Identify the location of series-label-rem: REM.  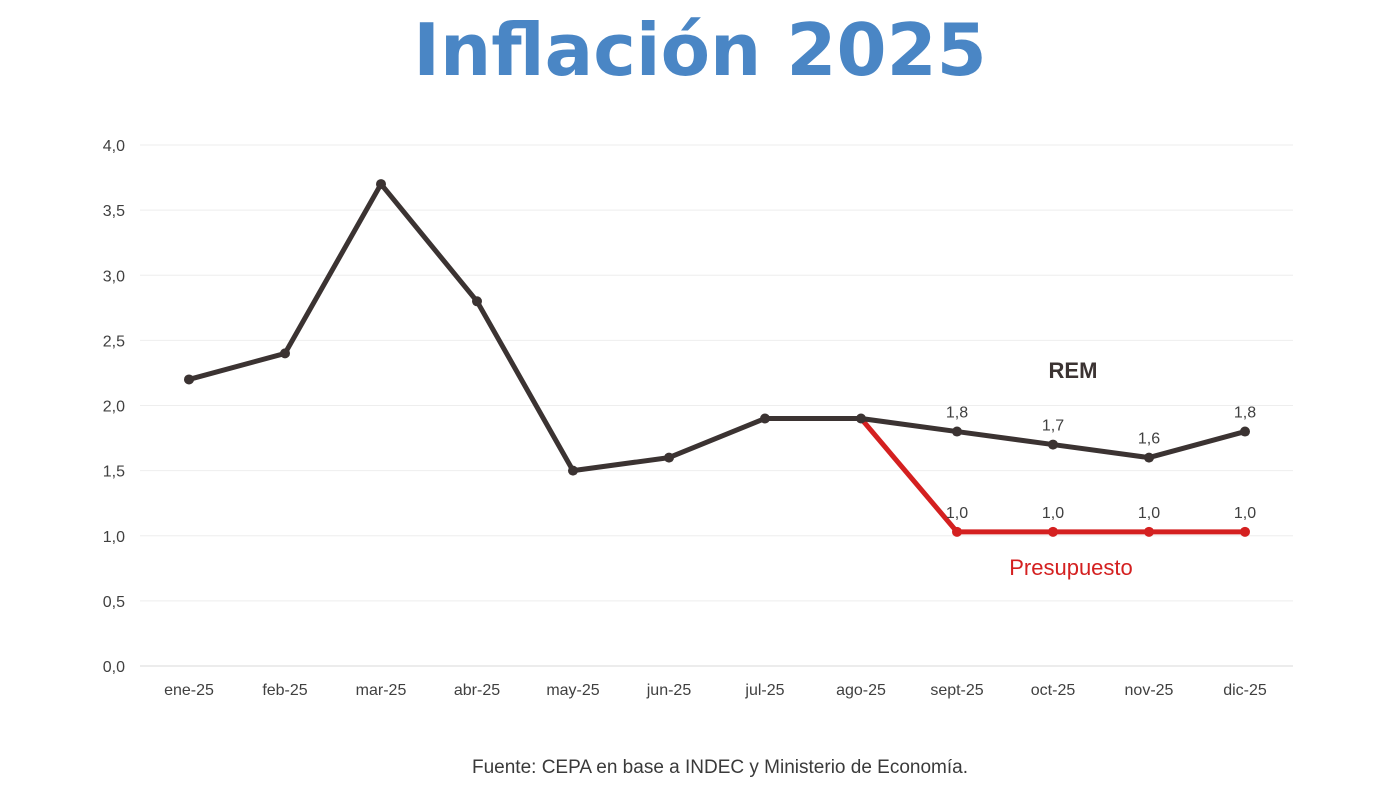
(1073, 370).